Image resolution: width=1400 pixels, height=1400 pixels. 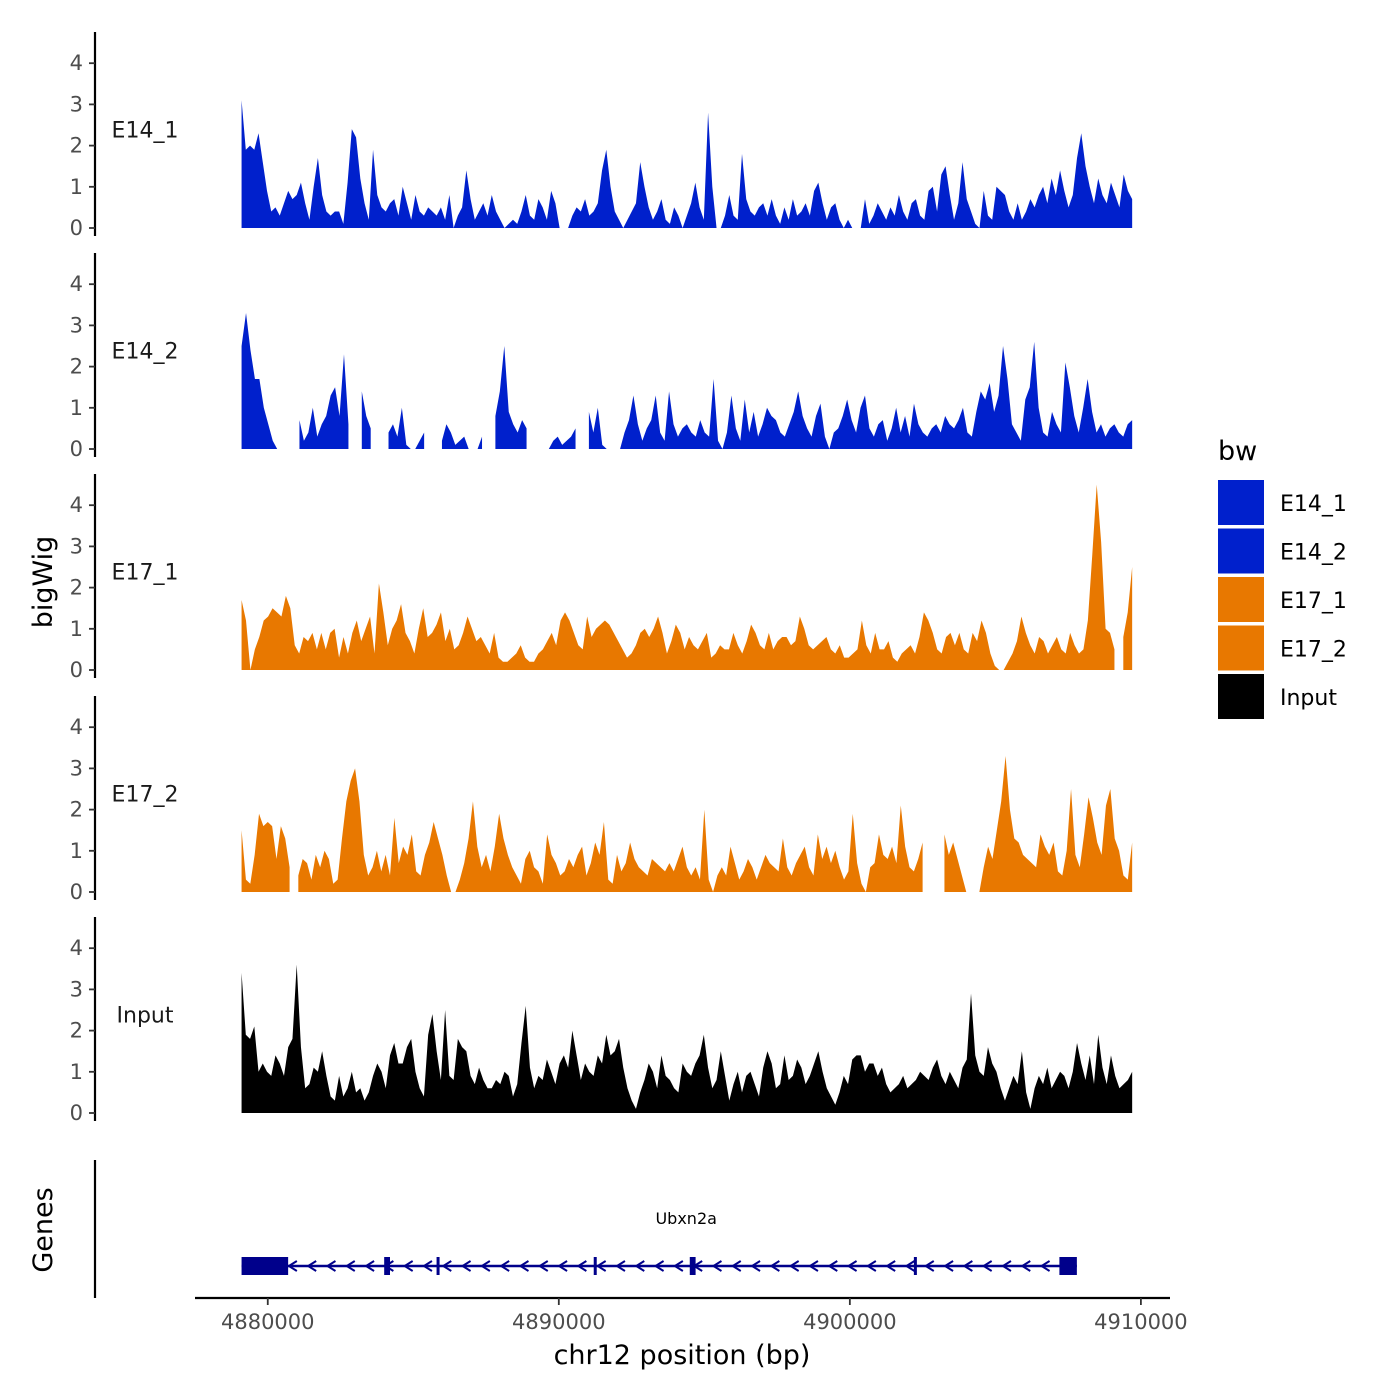 I want to click on legend-label: E17_1, so click(x=1313, y=601).